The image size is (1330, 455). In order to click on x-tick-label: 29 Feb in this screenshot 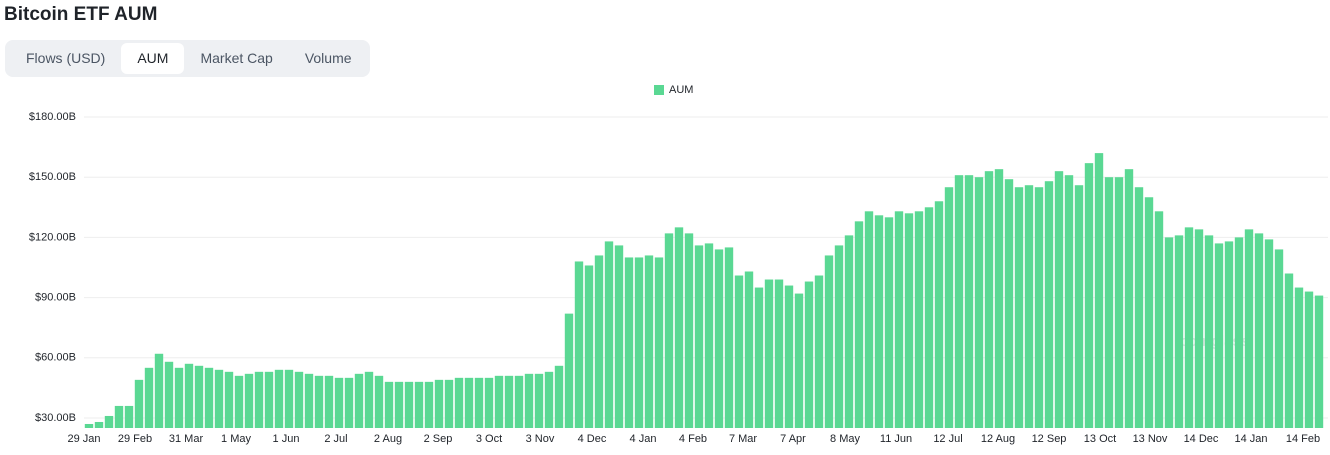, I will do `click(135, 439)`.